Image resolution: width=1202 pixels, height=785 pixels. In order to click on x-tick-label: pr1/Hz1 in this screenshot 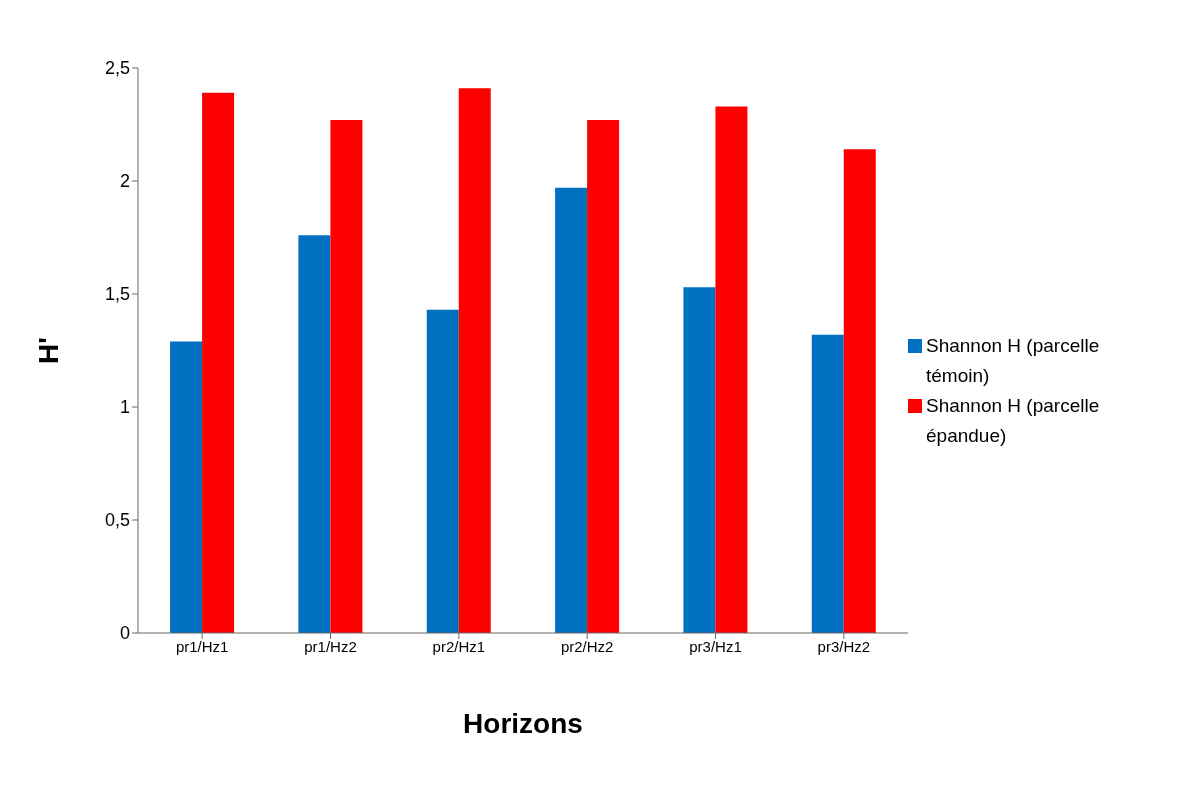, I will do `click(202, 646)`.